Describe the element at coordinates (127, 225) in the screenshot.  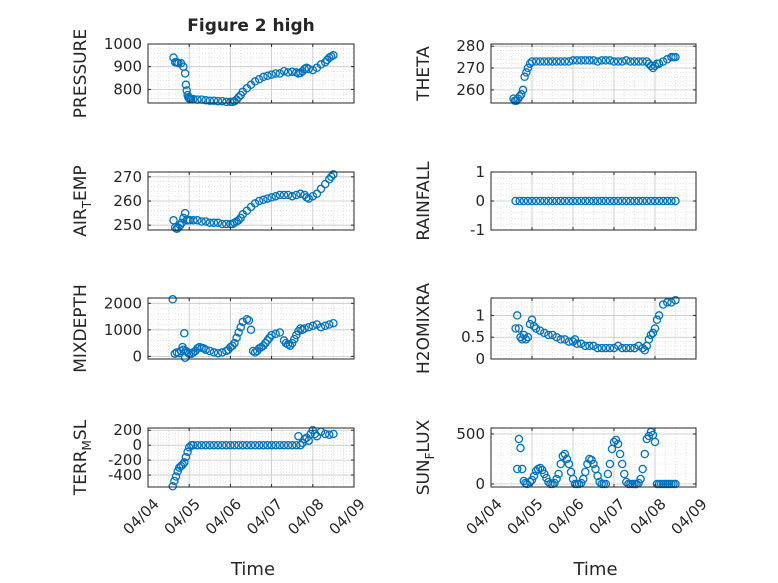
I see `y-tick-label: 250` at that location.